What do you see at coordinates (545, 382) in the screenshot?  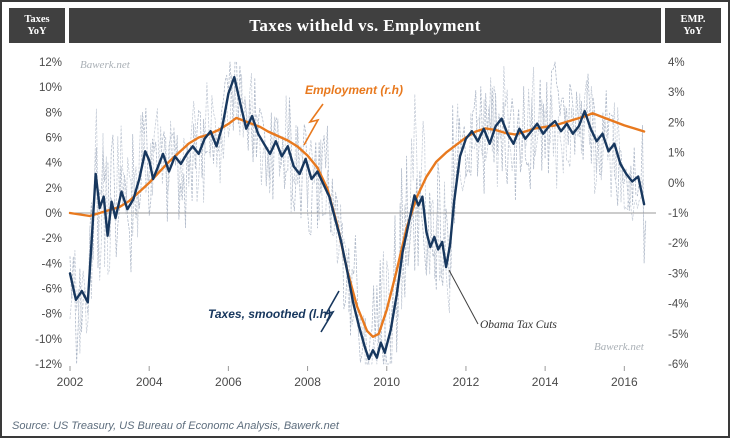 I see `x-axis-tick-label: 2014` at bounding box center [545, 382].